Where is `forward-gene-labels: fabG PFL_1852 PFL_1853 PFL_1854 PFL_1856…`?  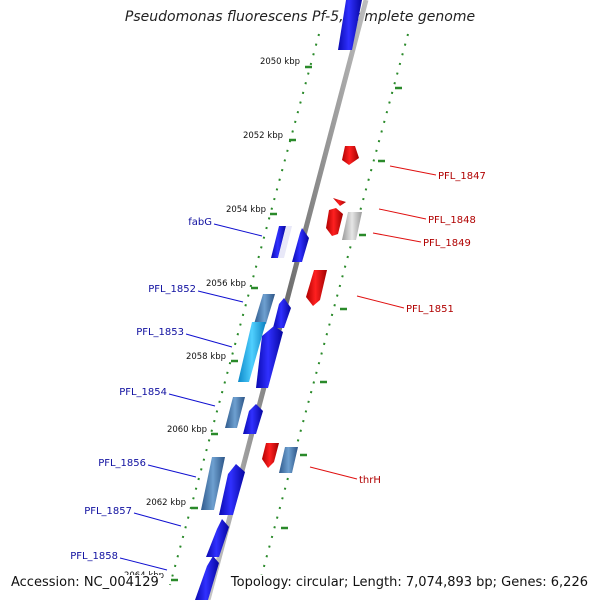 forward-gene-labels: fabG PFL_1852 PFL_1853 PFL_1854 PFL_1856… is located at coordinates (141, 389).